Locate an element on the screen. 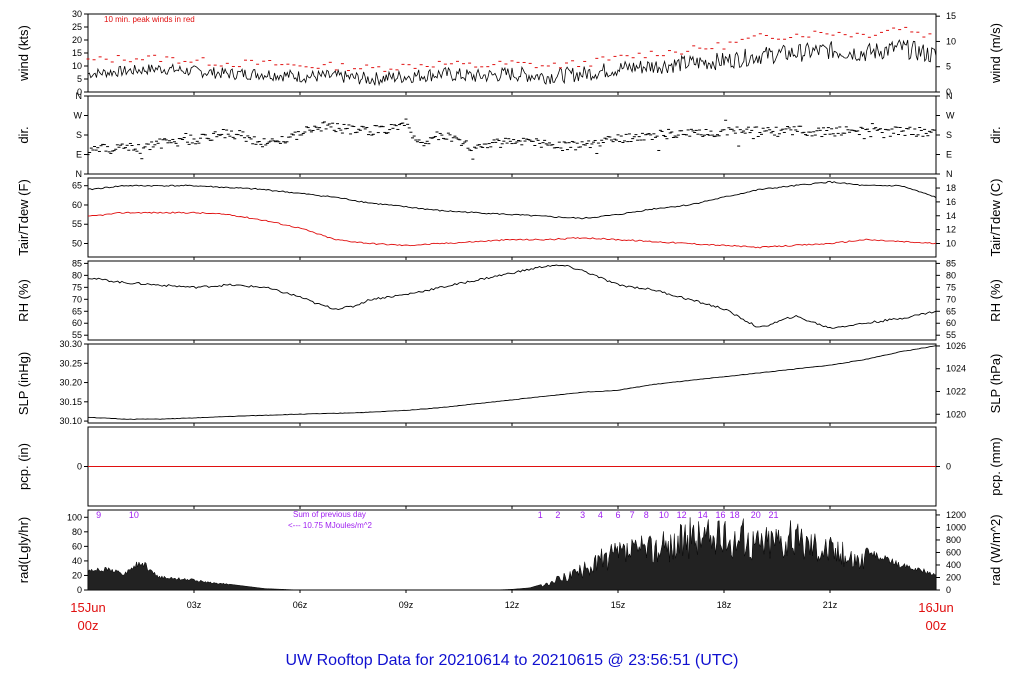 This screenshot has height=700, width=1024. y-tick-label-right-rad: 200 is located at coordinates (953, 577).